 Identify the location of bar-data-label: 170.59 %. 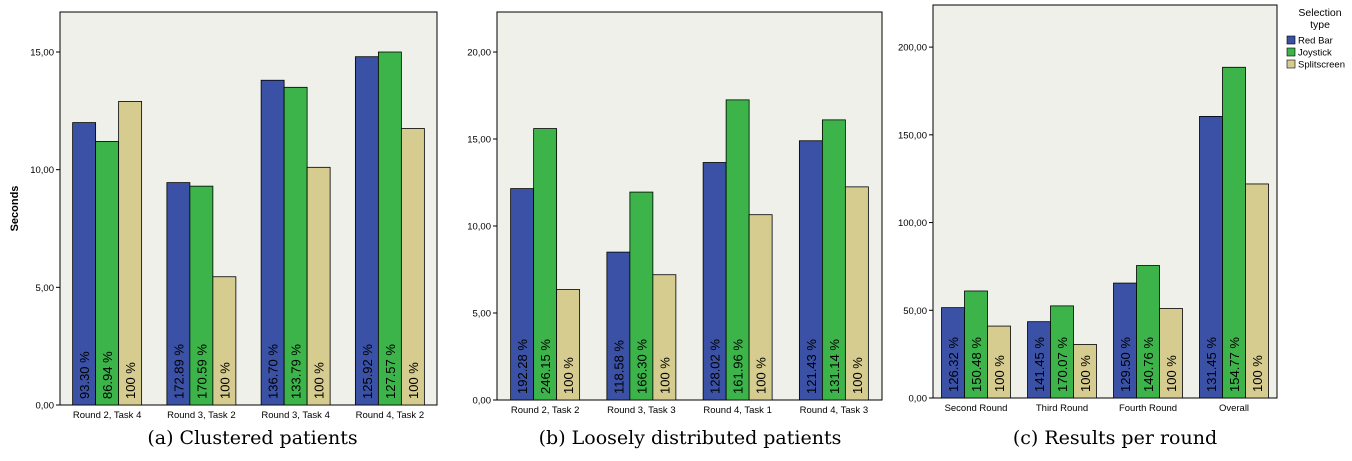
(201, 371).